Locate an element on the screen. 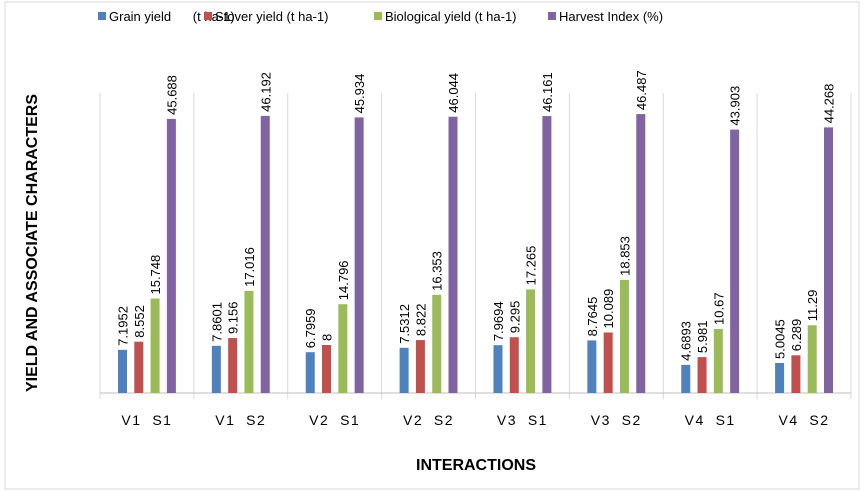 This screenshot has width=864, height=491. data-label: 8 is located at coordinates (327, 337).